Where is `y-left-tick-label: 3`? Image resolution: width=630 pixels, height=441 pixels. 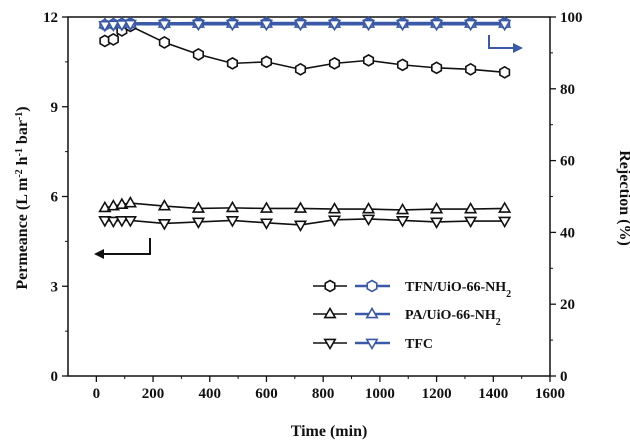 y-left-tick-label: 3 is located at coordinates (55, 287).